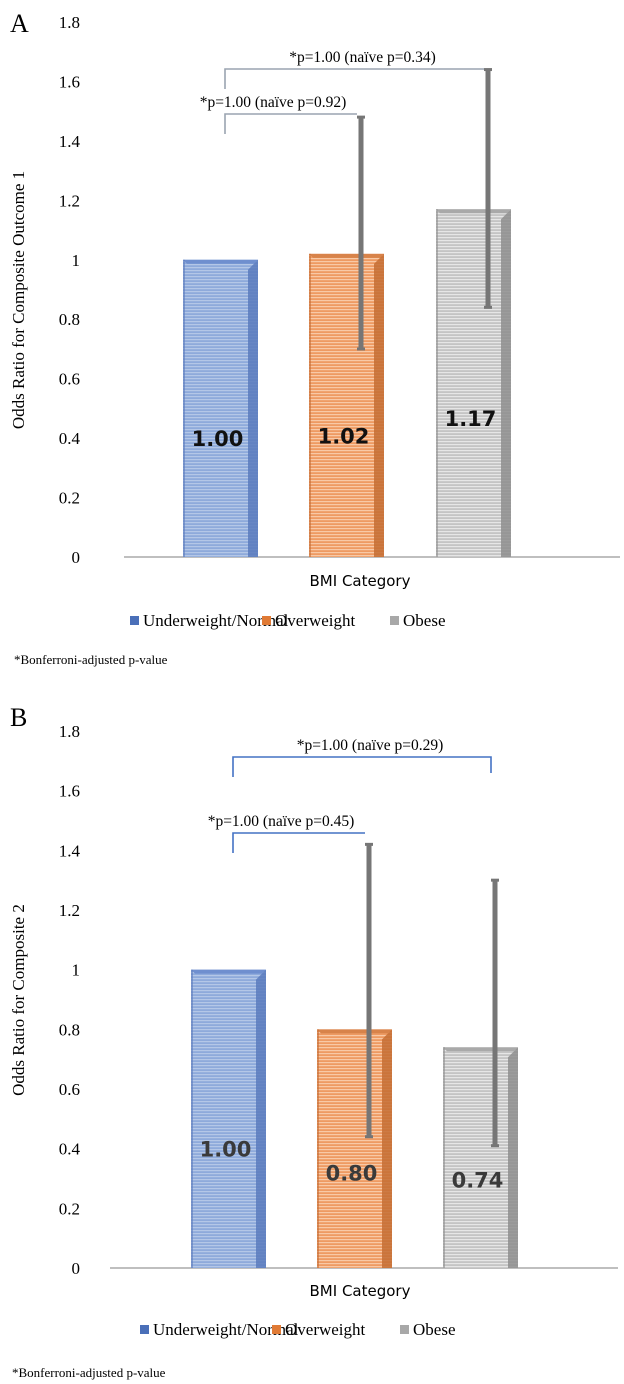 This screenshot has height=1384, width=624. I want to click on panel-label: B, so click(18, 717).